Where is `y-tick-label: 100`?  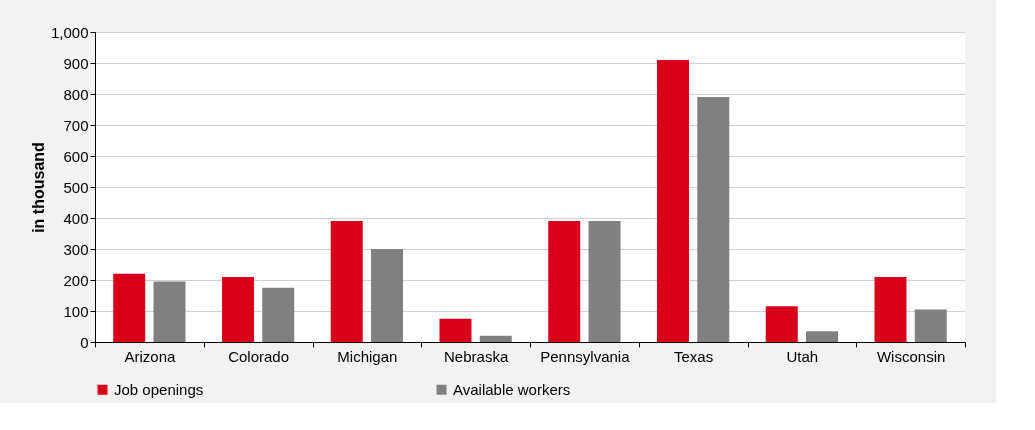 y-tick-label: 100 is located at coordinates (76, 311).